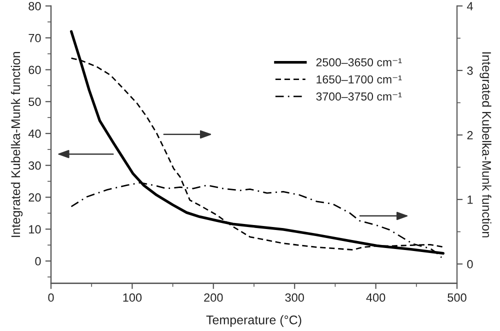 The image size is (500, 331). I want to click on y2-axis-title: Integrated Kubelka-Munk function, so click(486, 145).